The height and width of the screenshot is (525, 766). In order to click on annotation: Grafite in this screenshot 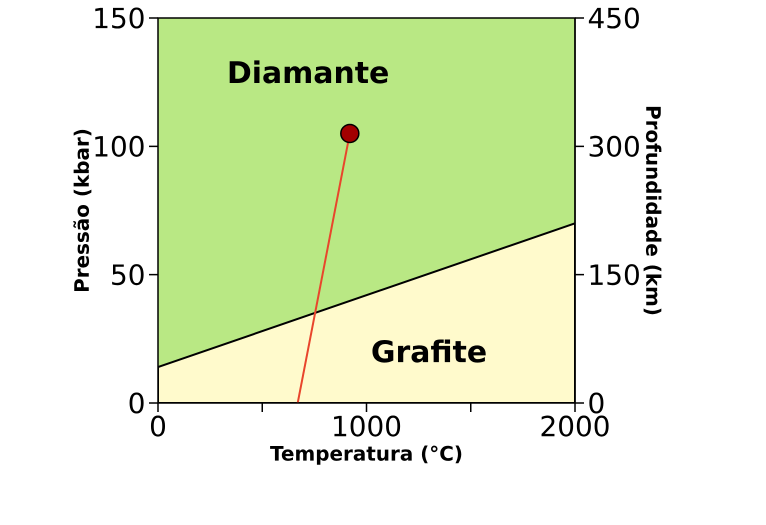, I will do `click(429, 351)`.